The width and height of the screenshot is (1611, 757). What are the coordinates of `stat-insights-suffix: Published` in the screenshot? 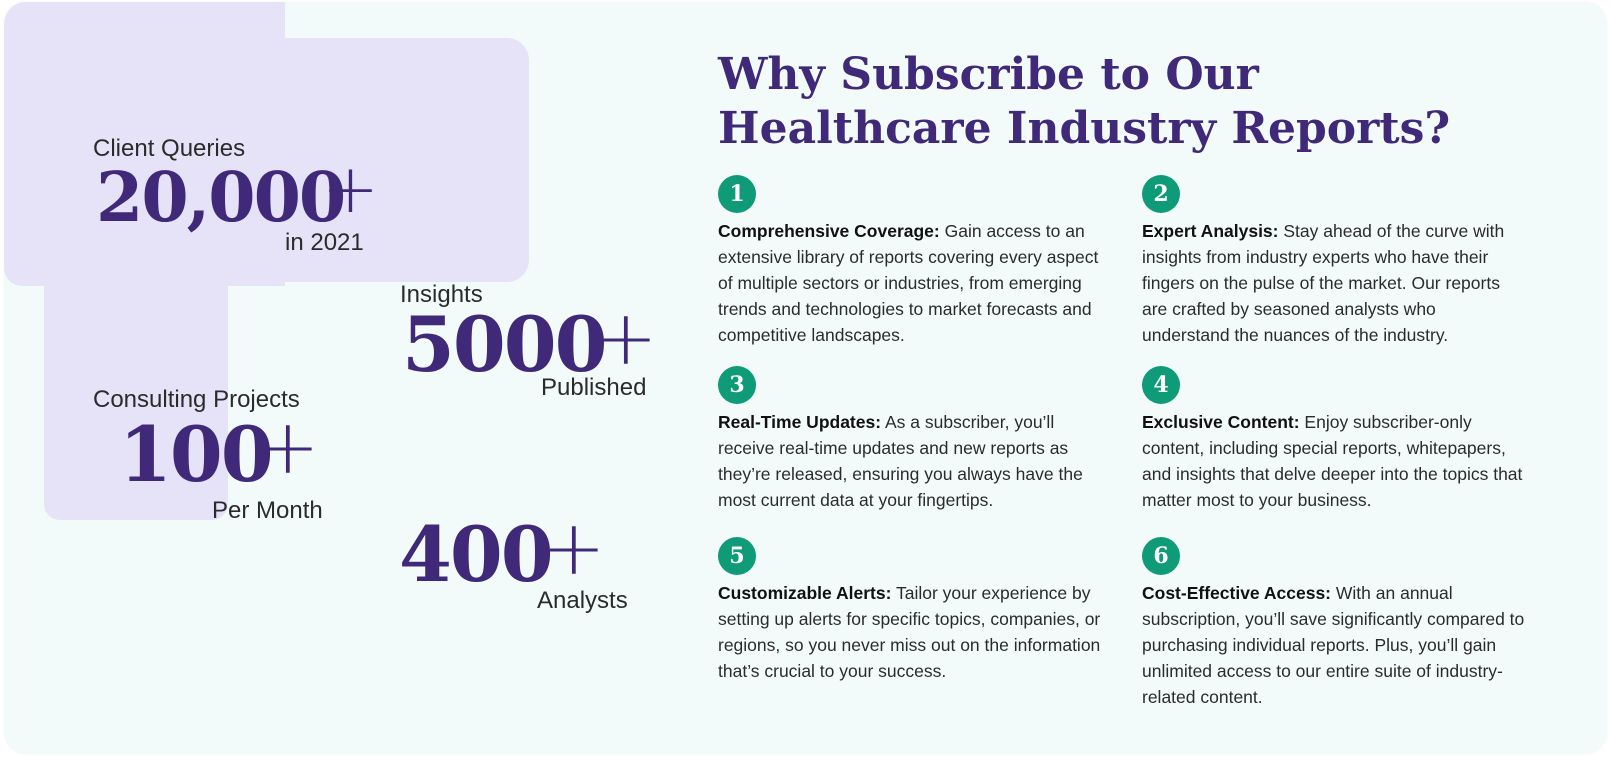 It's located at (594, 387).